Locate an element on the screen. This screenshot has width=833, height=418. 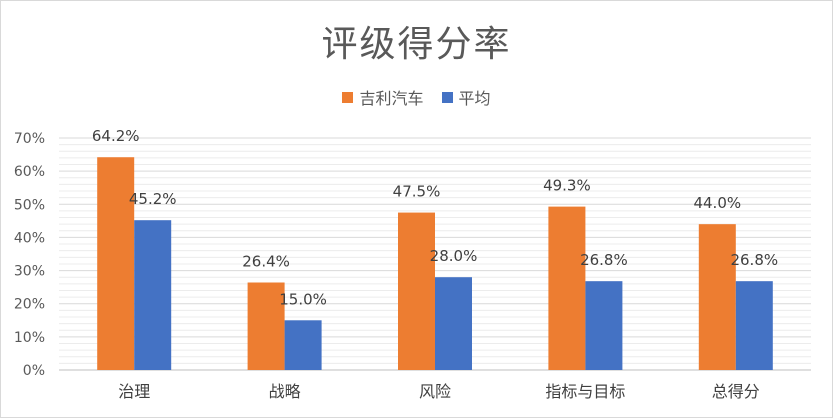
data-label: 64.2% is located at coordinates (116, 136).